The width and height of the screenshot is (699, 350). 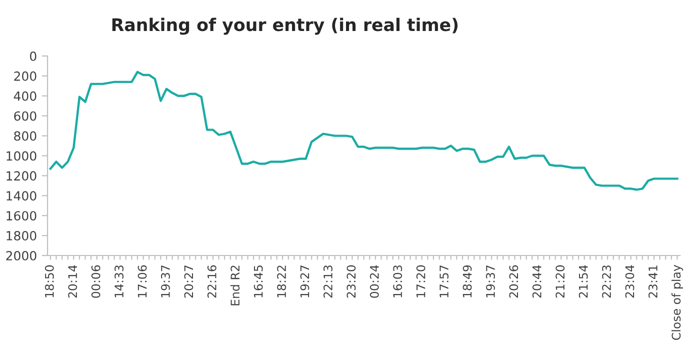 I want to click on x-tick-label: 20:14, so click(x=73, y=281).